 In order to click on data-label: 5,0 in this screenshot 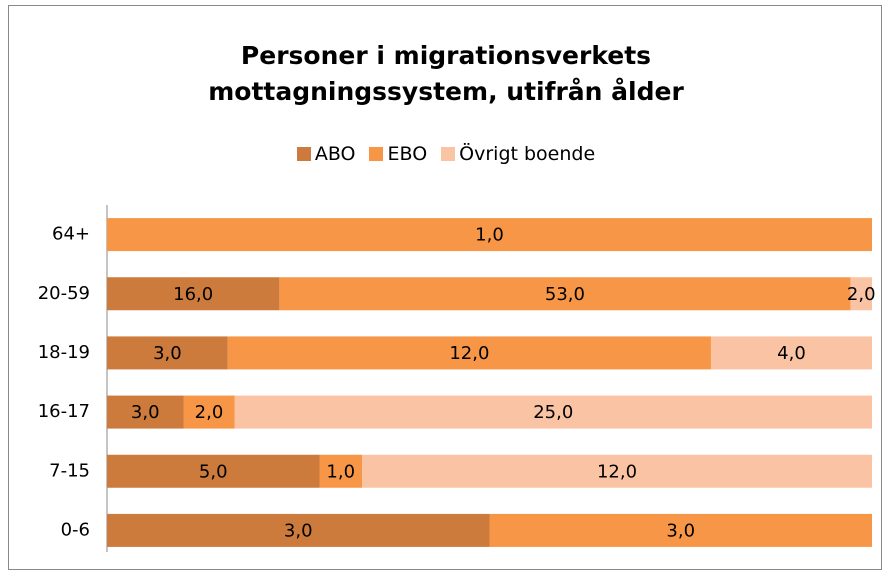, I will do `click(213, 471)`.